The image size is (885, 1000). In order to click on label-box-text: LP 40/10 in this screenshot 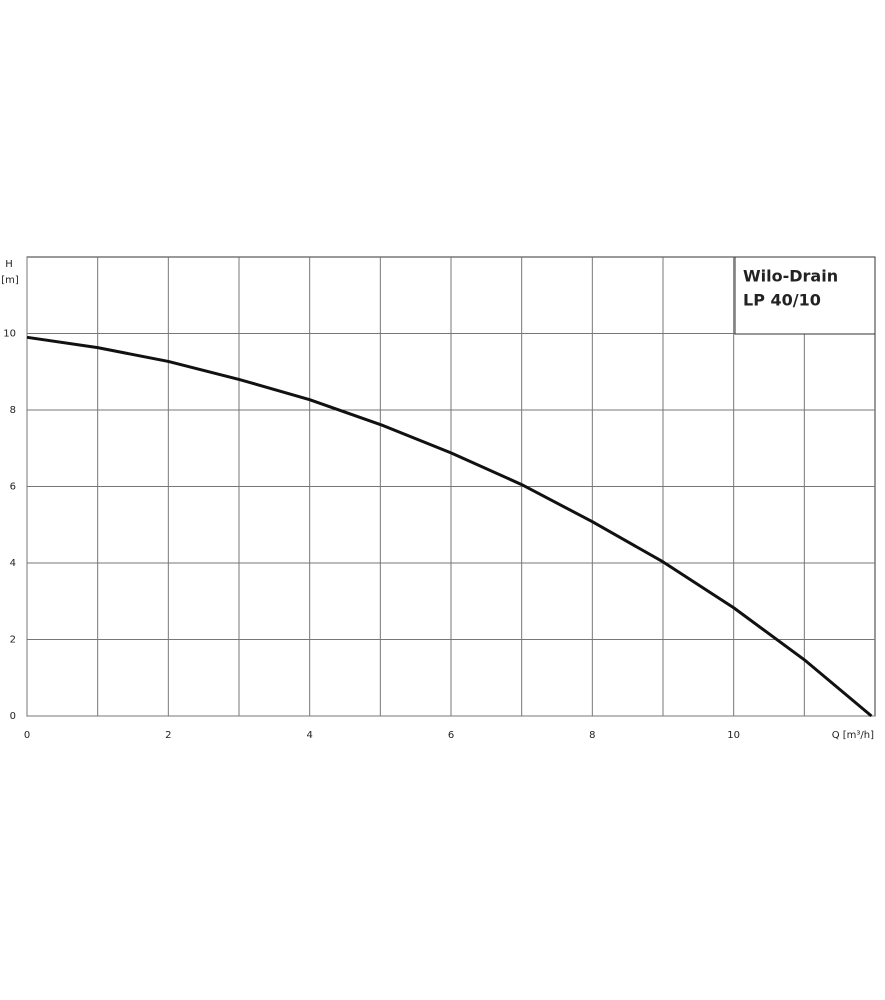, I will do `click(782, 300)`.